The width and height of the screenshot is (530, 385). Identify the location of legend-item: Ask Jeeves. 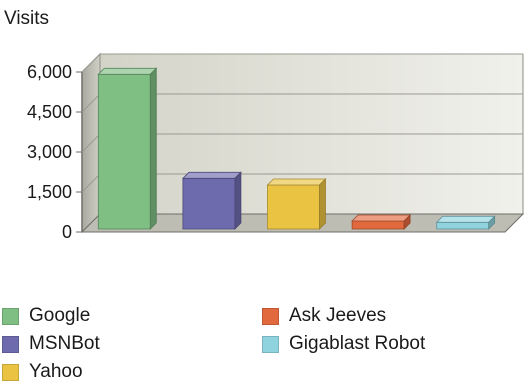
(324, 316).